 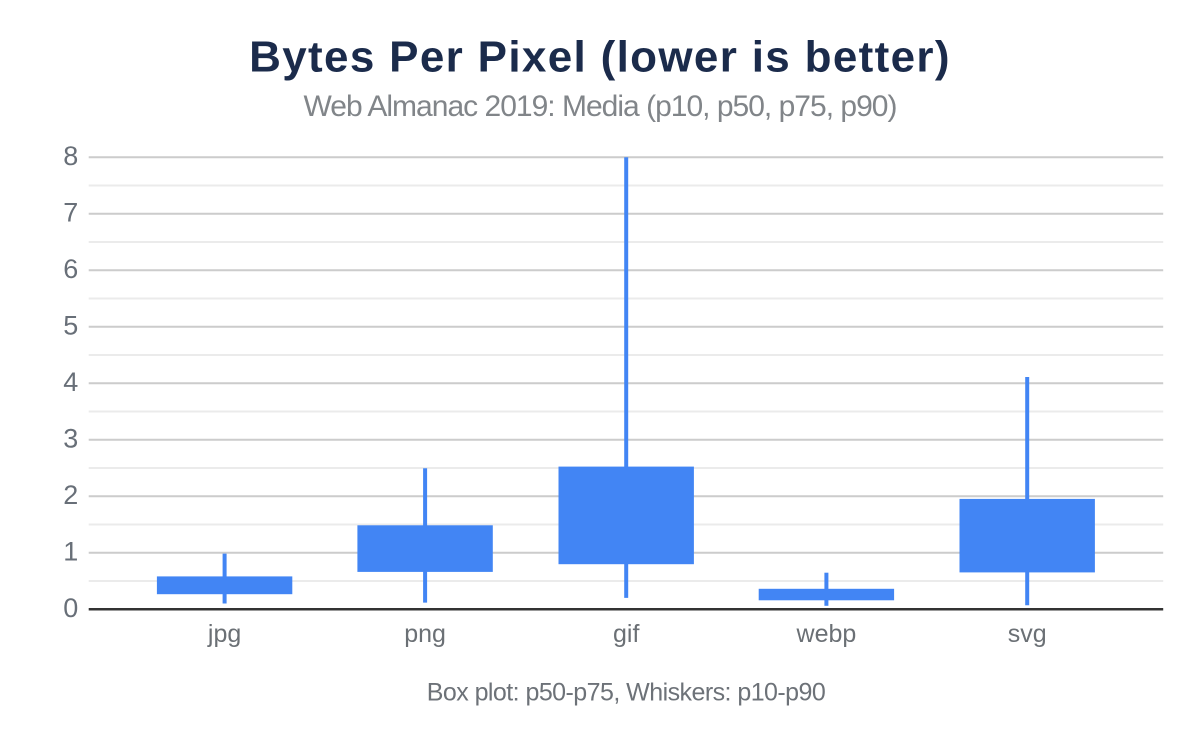 I want to click on svg-text: webp, so click(x=826, y=634).